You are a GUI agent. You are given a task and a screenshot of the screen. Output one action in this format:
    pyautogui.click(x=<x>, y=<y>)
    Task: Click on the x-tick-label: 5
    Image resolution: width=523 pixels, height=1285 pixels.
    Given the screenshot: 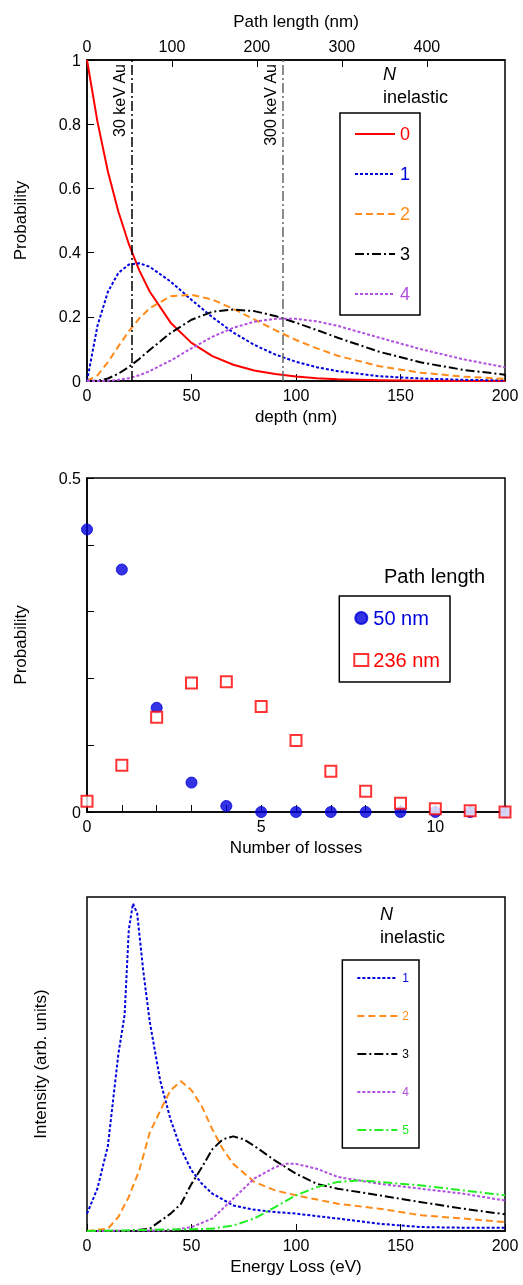 What is the action you would take?
    pyautogui.click(x=261, y=826)
    